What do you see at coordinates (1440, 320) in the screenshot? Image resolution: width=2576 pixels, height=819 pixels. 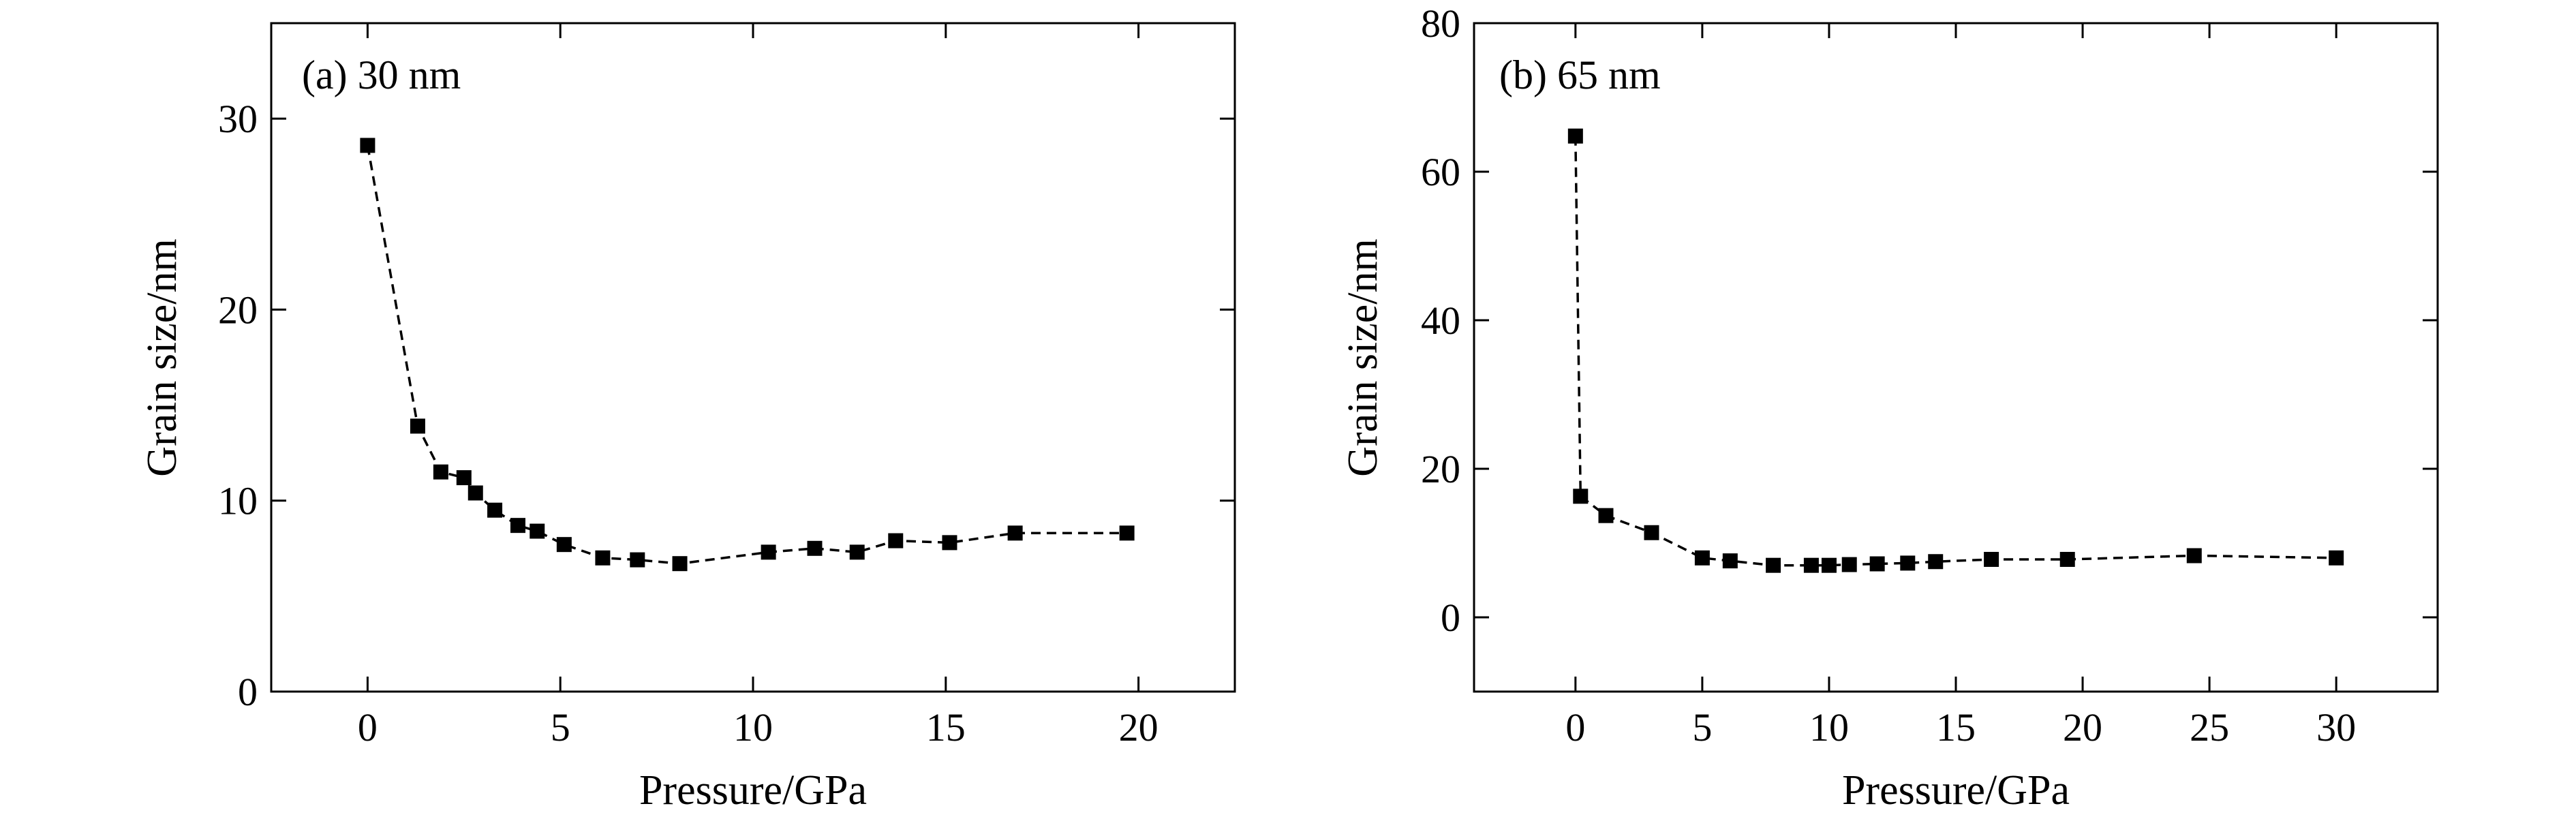 I see `y-tick-label: 40` at bounding box center [1440, 320].